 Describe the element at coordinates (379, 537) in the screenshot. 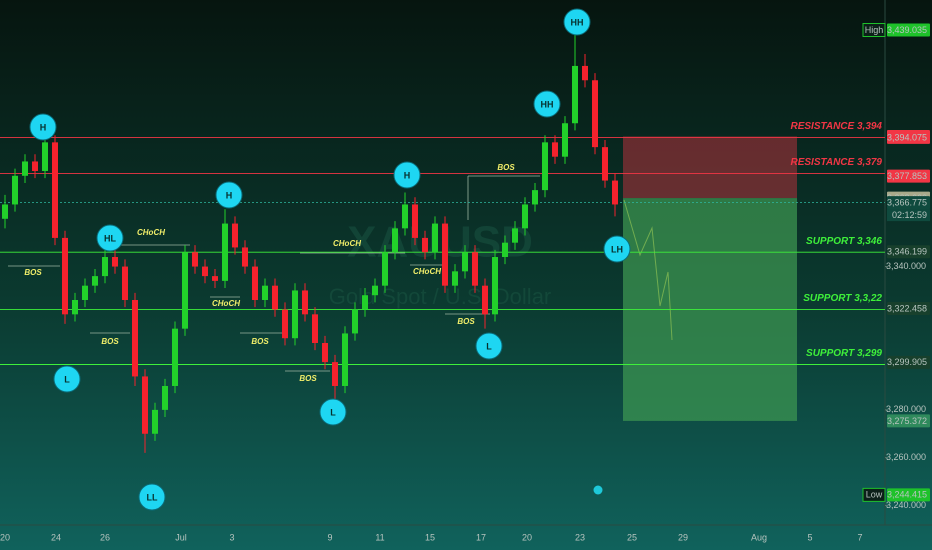

I see `x-tick-label: 11` at that location.